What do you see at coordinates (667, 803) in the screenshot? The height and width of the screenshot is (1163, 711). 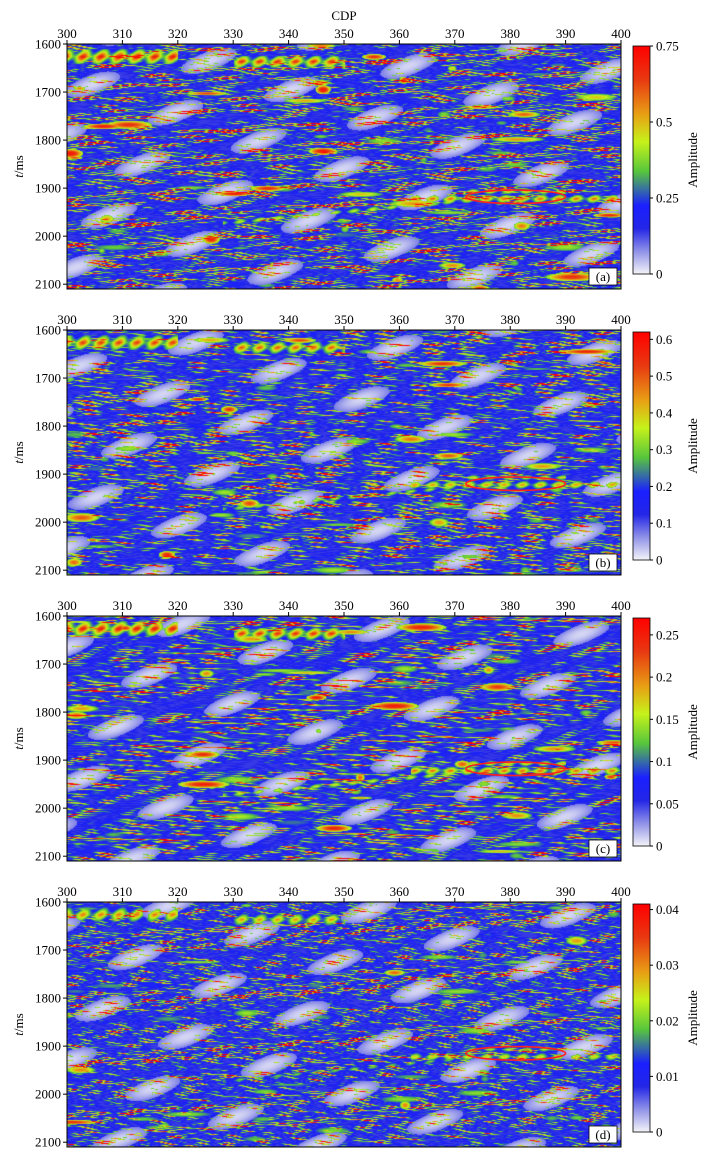 I see `colorbar-tick-label: 0.05` at bounding box center [667, 803].